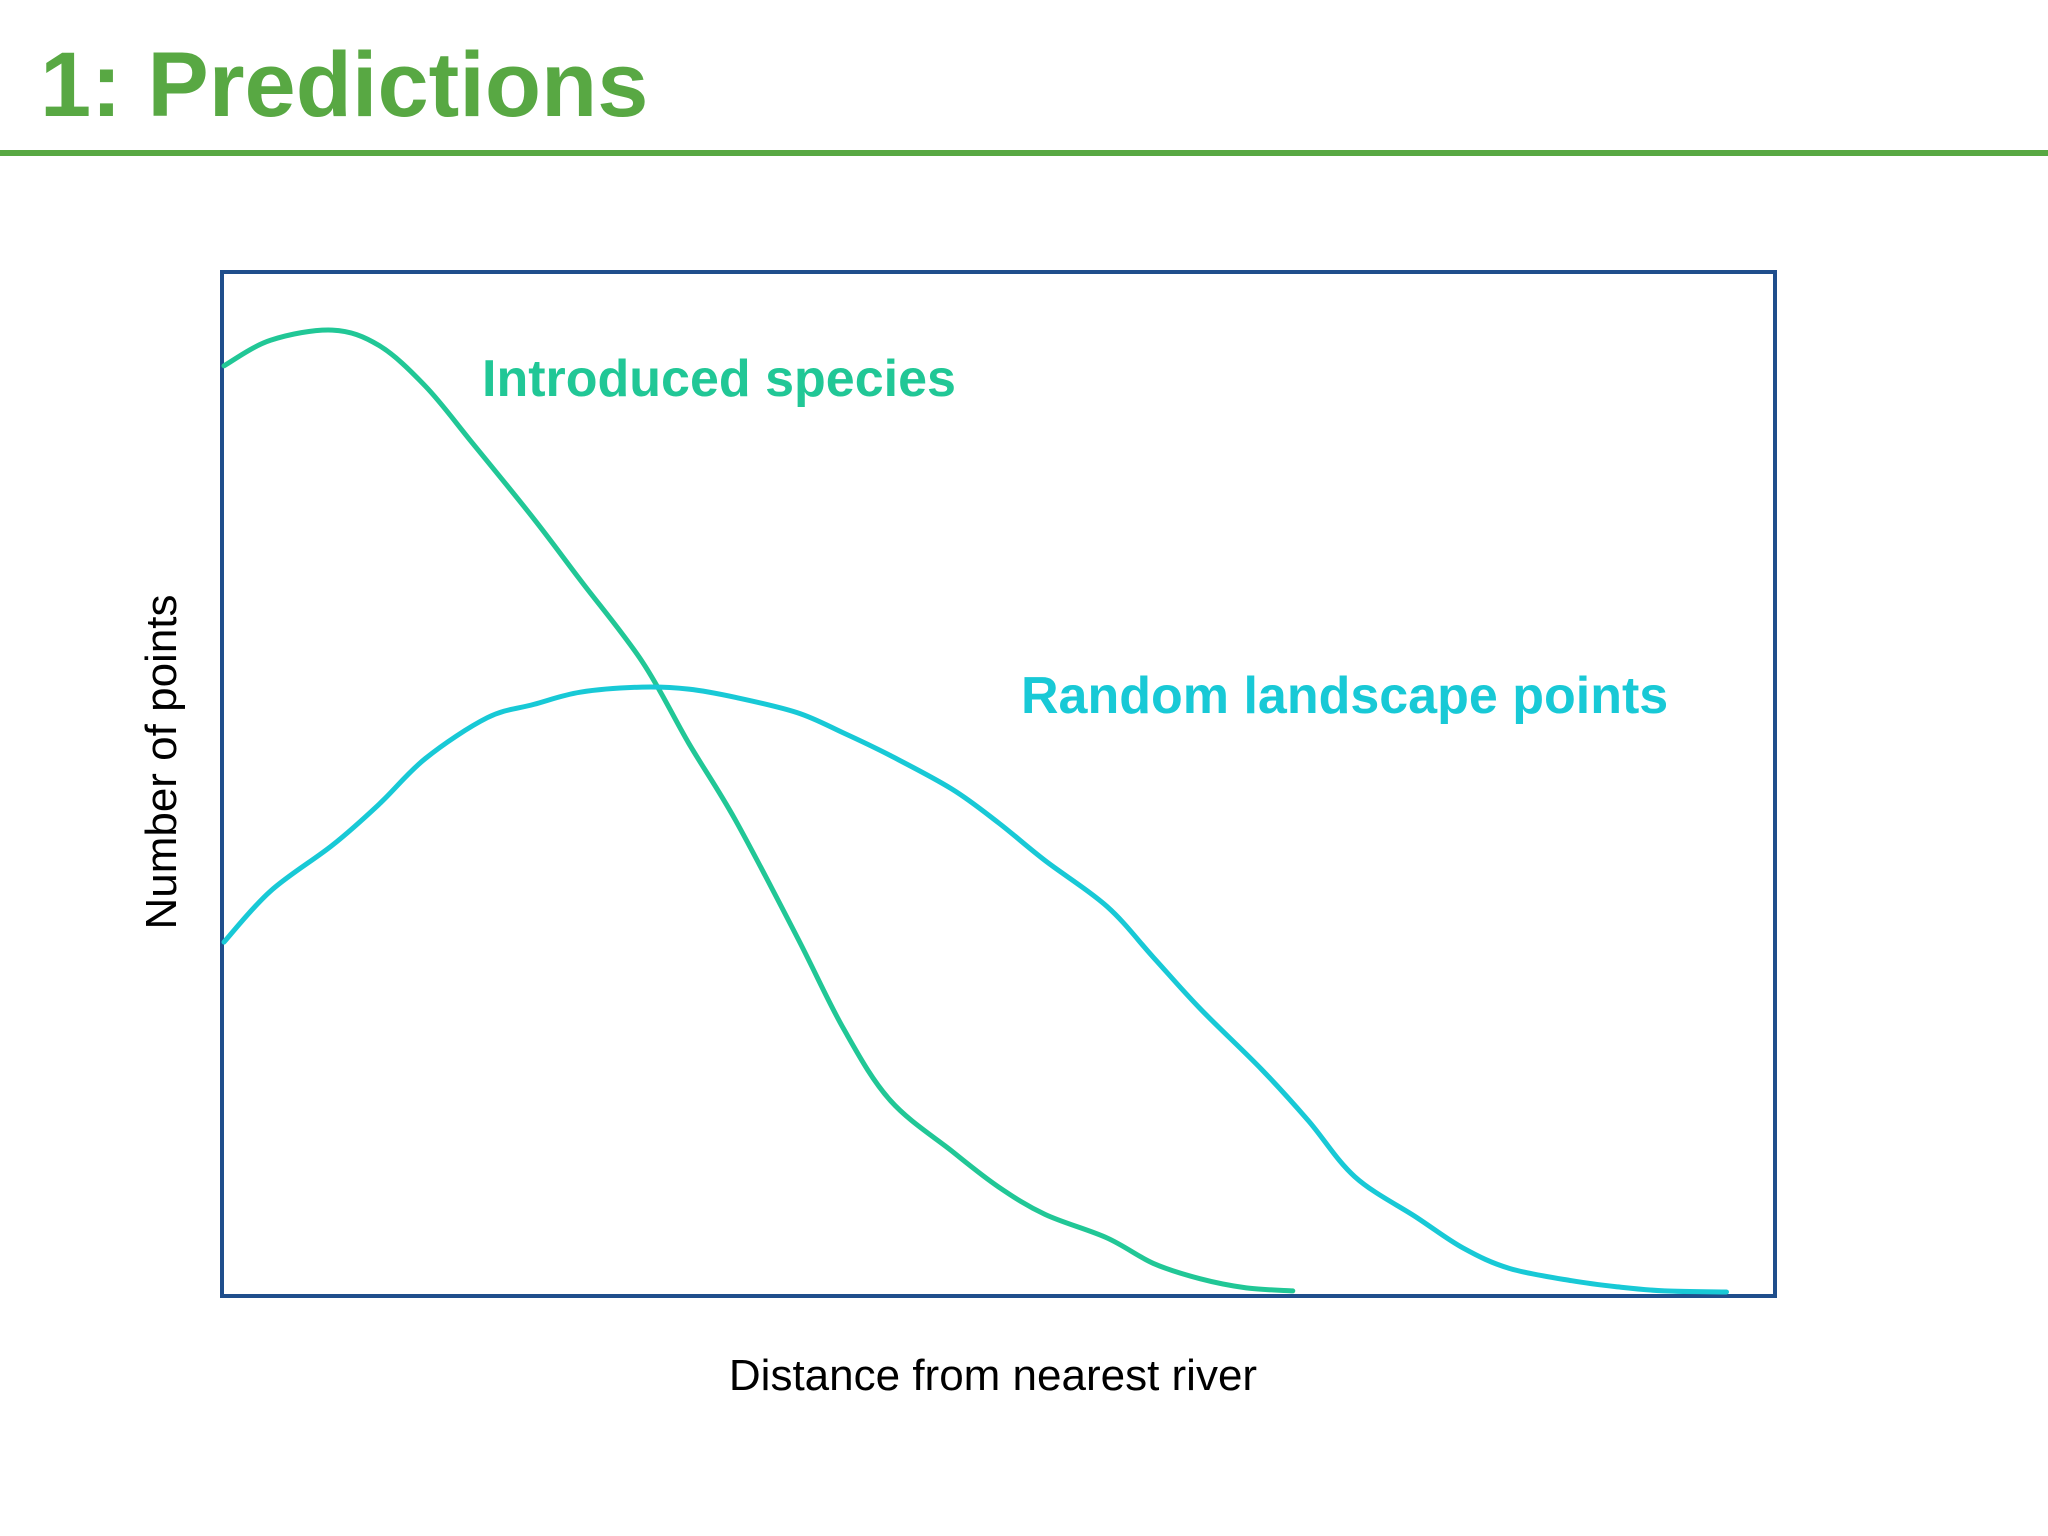 The width and height of the screenshot is (2048, 1536). Describe the element at coordinates (993, 1375) in the screenshot. I see `x-axis-label: Distance from nearest river` at that location.